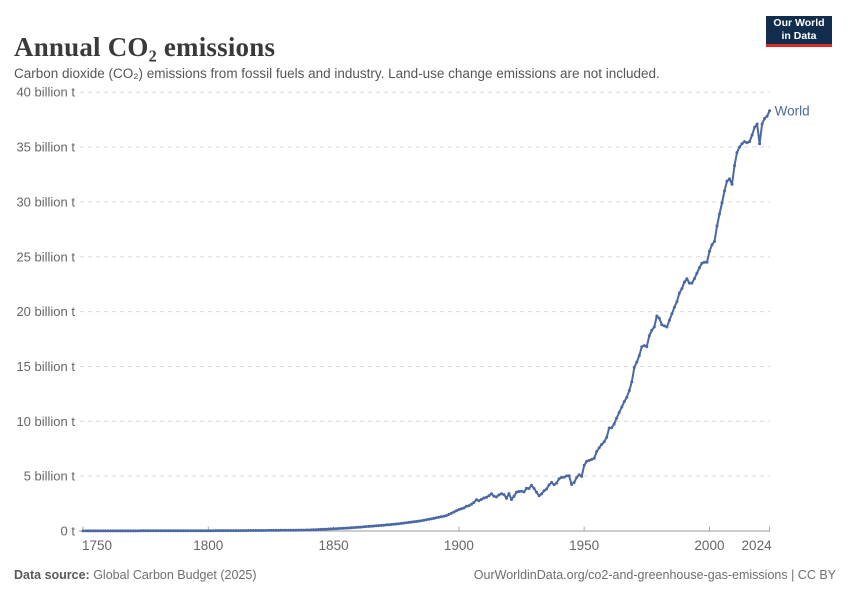  I want to click on x-tick-label: 1900, so click(459, 545).